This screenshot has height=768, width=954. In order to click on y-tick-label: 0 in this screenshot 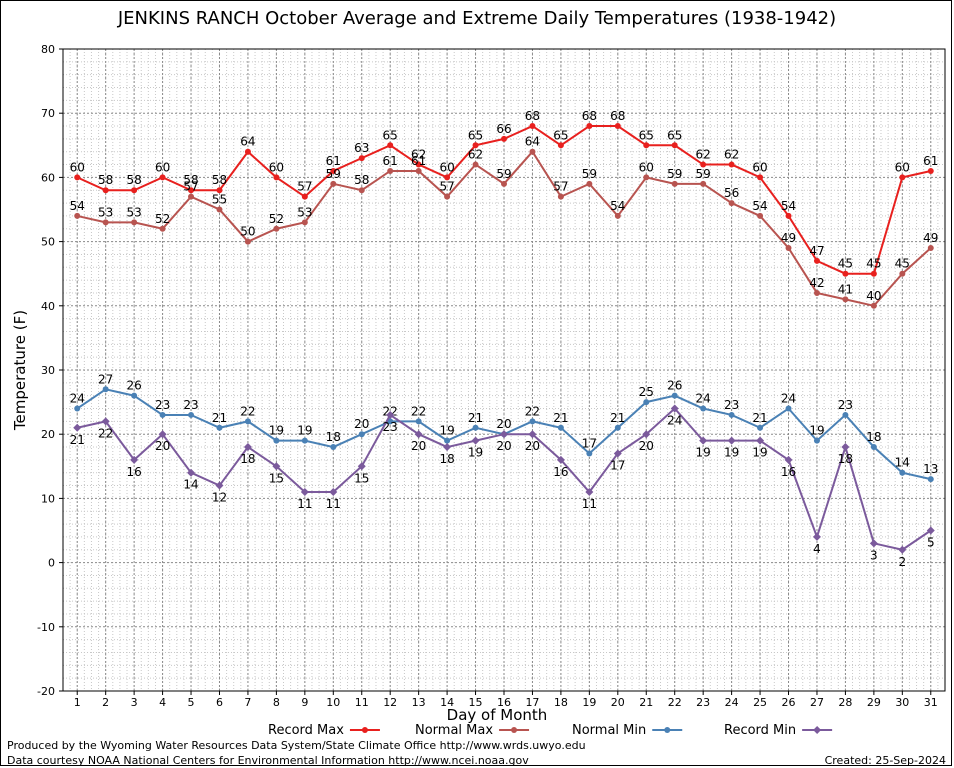, I will do `click(51, 563)`.